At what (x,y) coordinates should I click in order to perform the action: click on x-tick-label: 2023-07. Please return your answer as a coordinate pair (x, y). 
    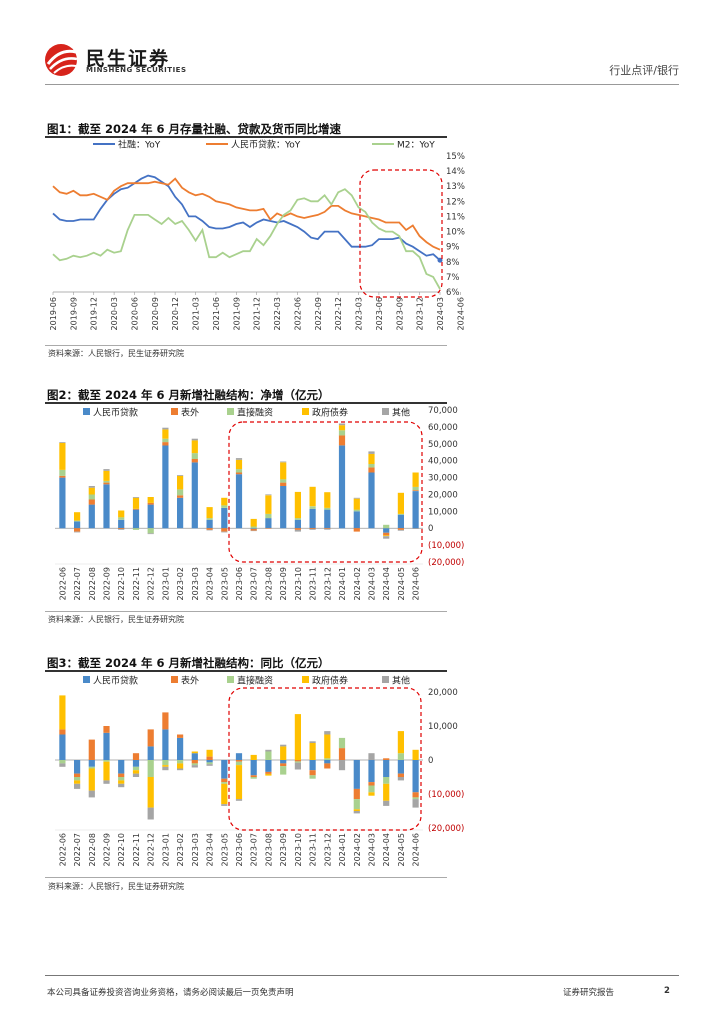
    Looking at the image, I should click on (254, 849).